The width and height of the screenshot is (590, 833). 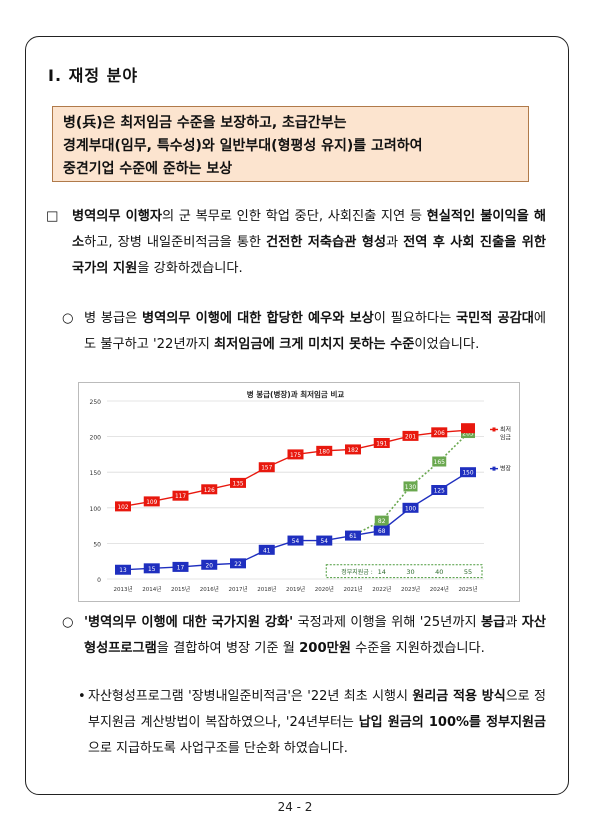 I want to click on series-data-label: 41, so click(x=267, y=551).